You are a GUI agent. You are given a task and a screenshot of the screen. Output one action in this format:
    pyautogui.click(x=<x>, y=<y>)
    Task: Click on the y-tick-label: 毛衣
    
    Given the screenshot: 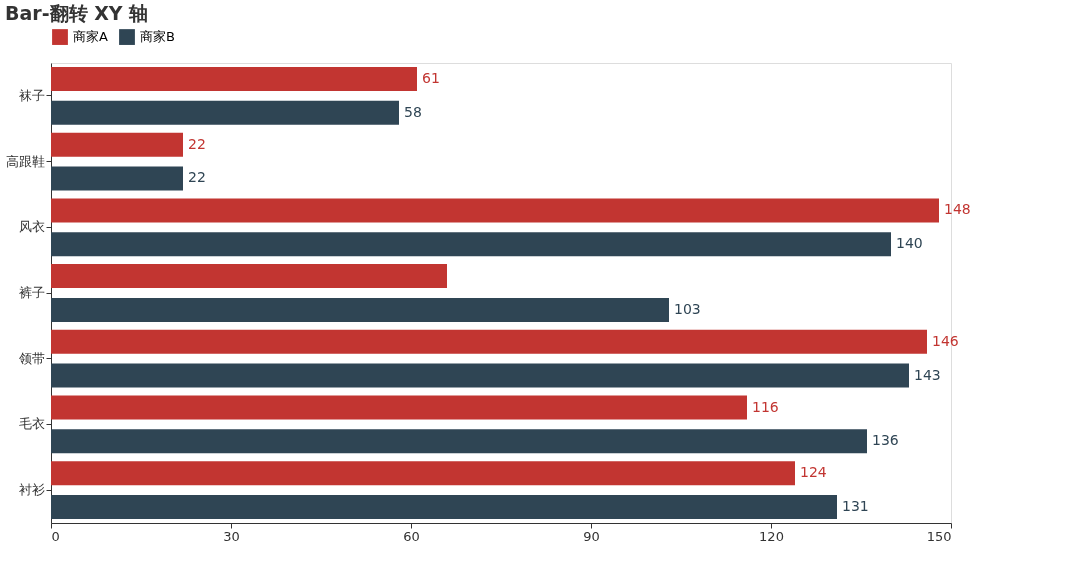 What is the action you would take?
    pyautogui.click(x=31, y=424)
    